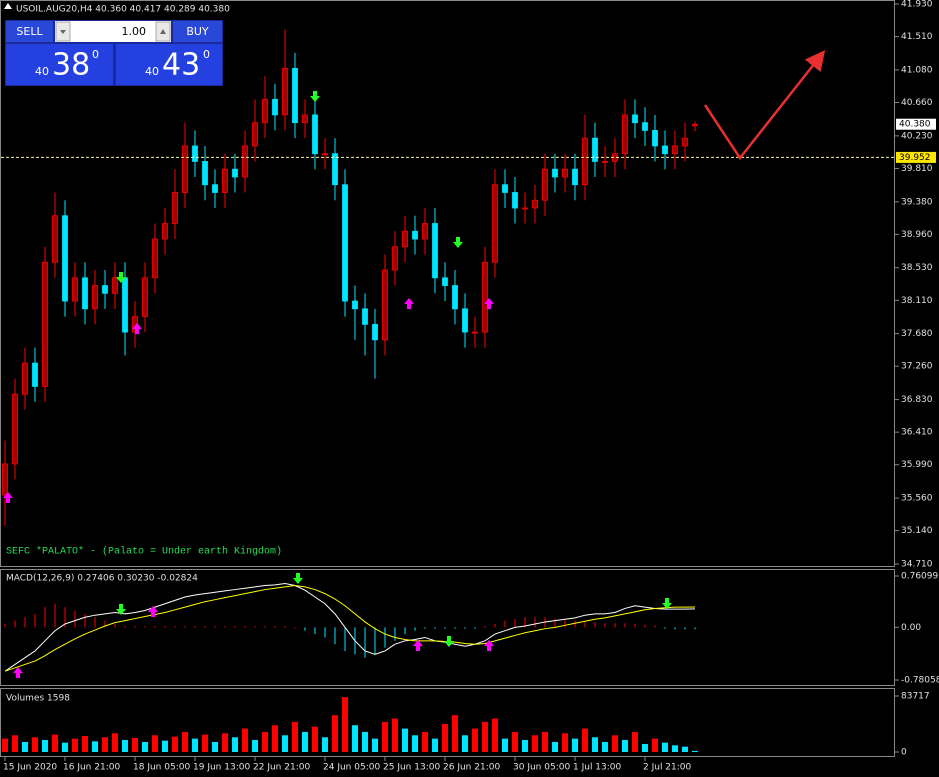 Image resolution: width=939 pixels, height=777 pixels. What do you see at coordinates (917, 433) in the screenshot?
I see `y-tick-label: 36.410` at bounding box center [917, 433].